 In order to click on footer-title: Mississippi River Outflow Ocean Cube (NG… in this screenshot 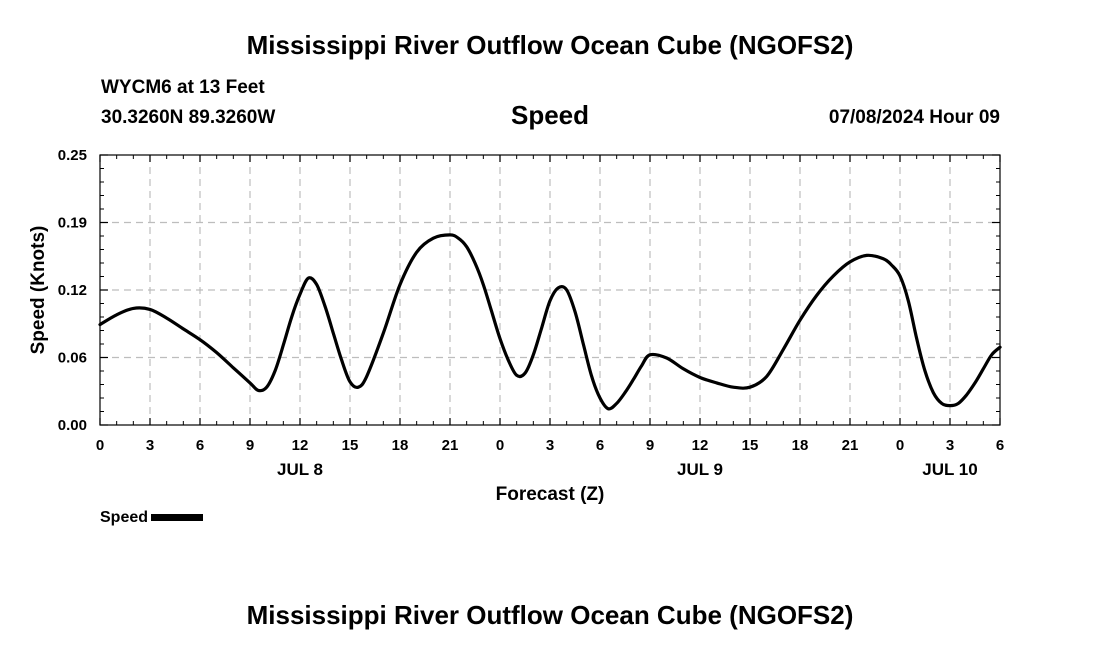, I will do `click(550, 615)`.